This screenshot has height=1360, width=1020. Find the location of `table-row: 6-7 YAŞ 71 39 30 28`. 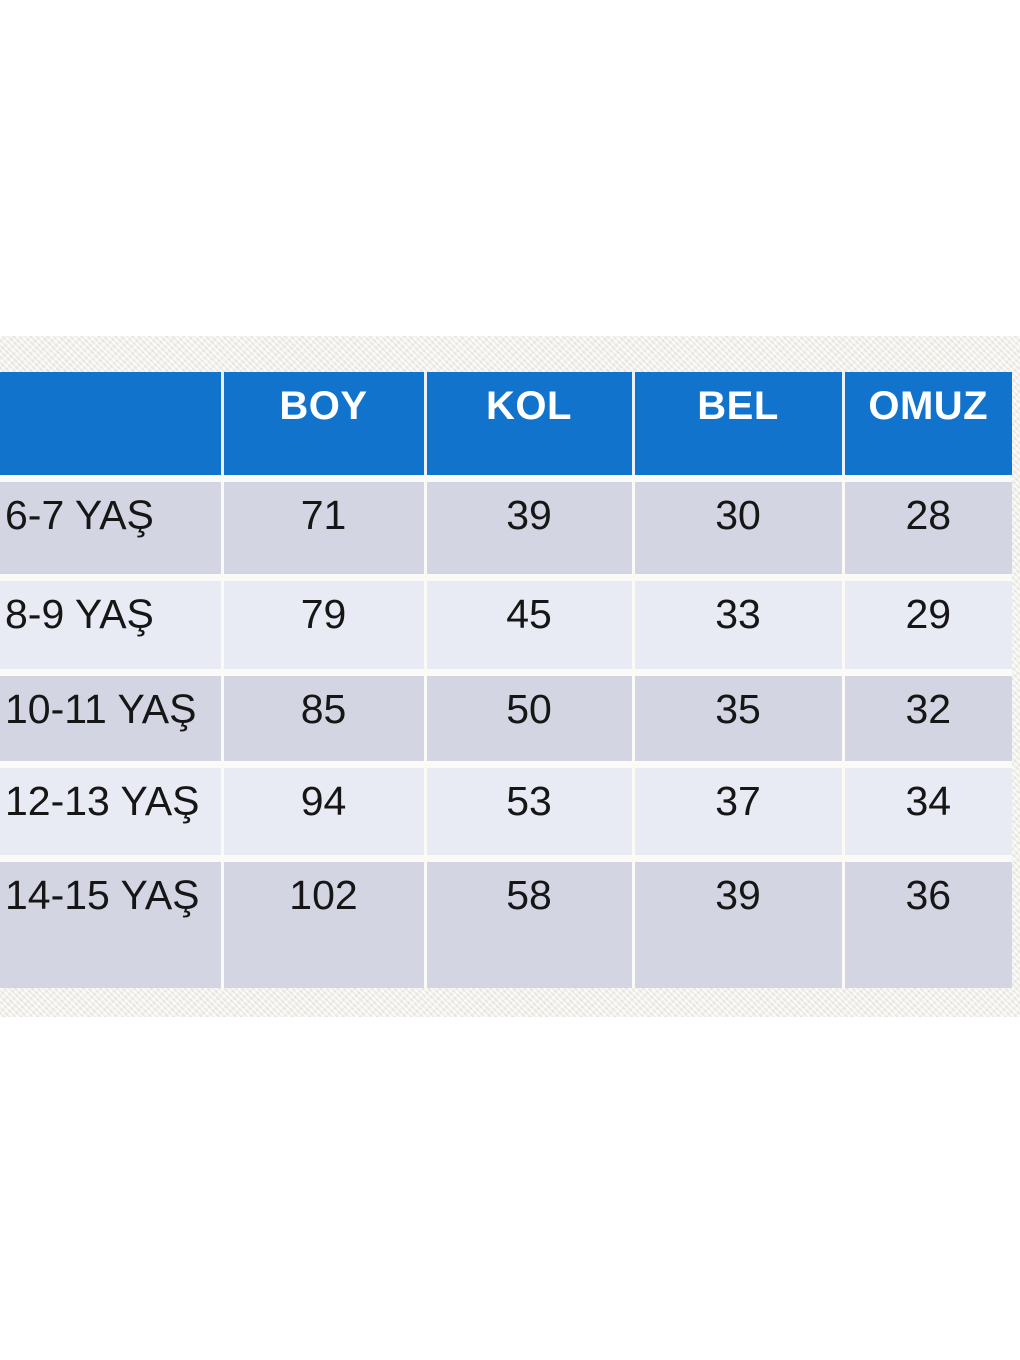

table-row: 6-7 YAŞ 71 39 30 28 is located at coordinates (506, 525).